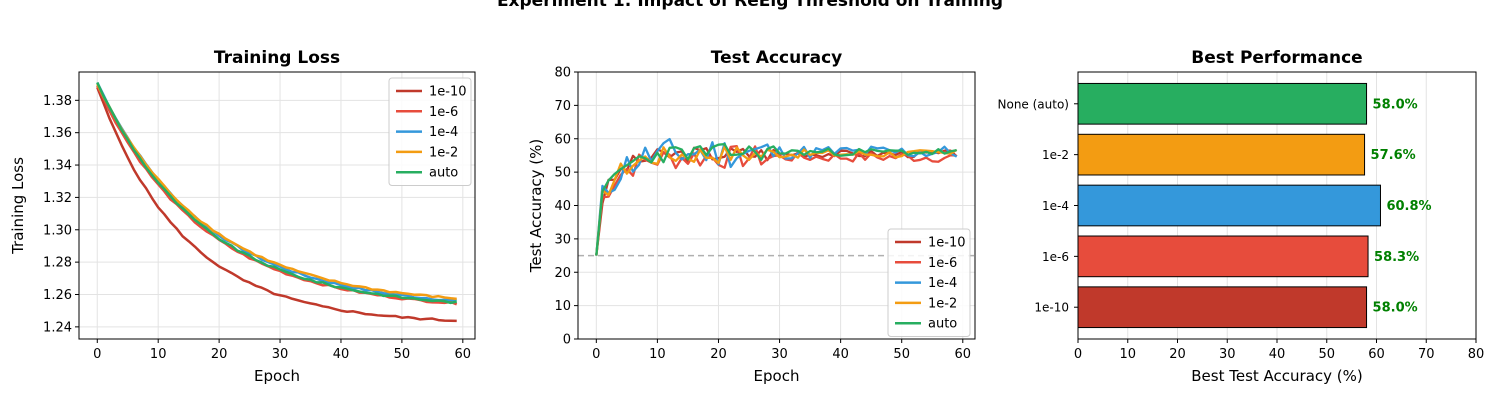  What do you see at coordinates (57, 101) in the screenshot?
I see `y-tick-label: 1.38` at bounding box center [57, 101].